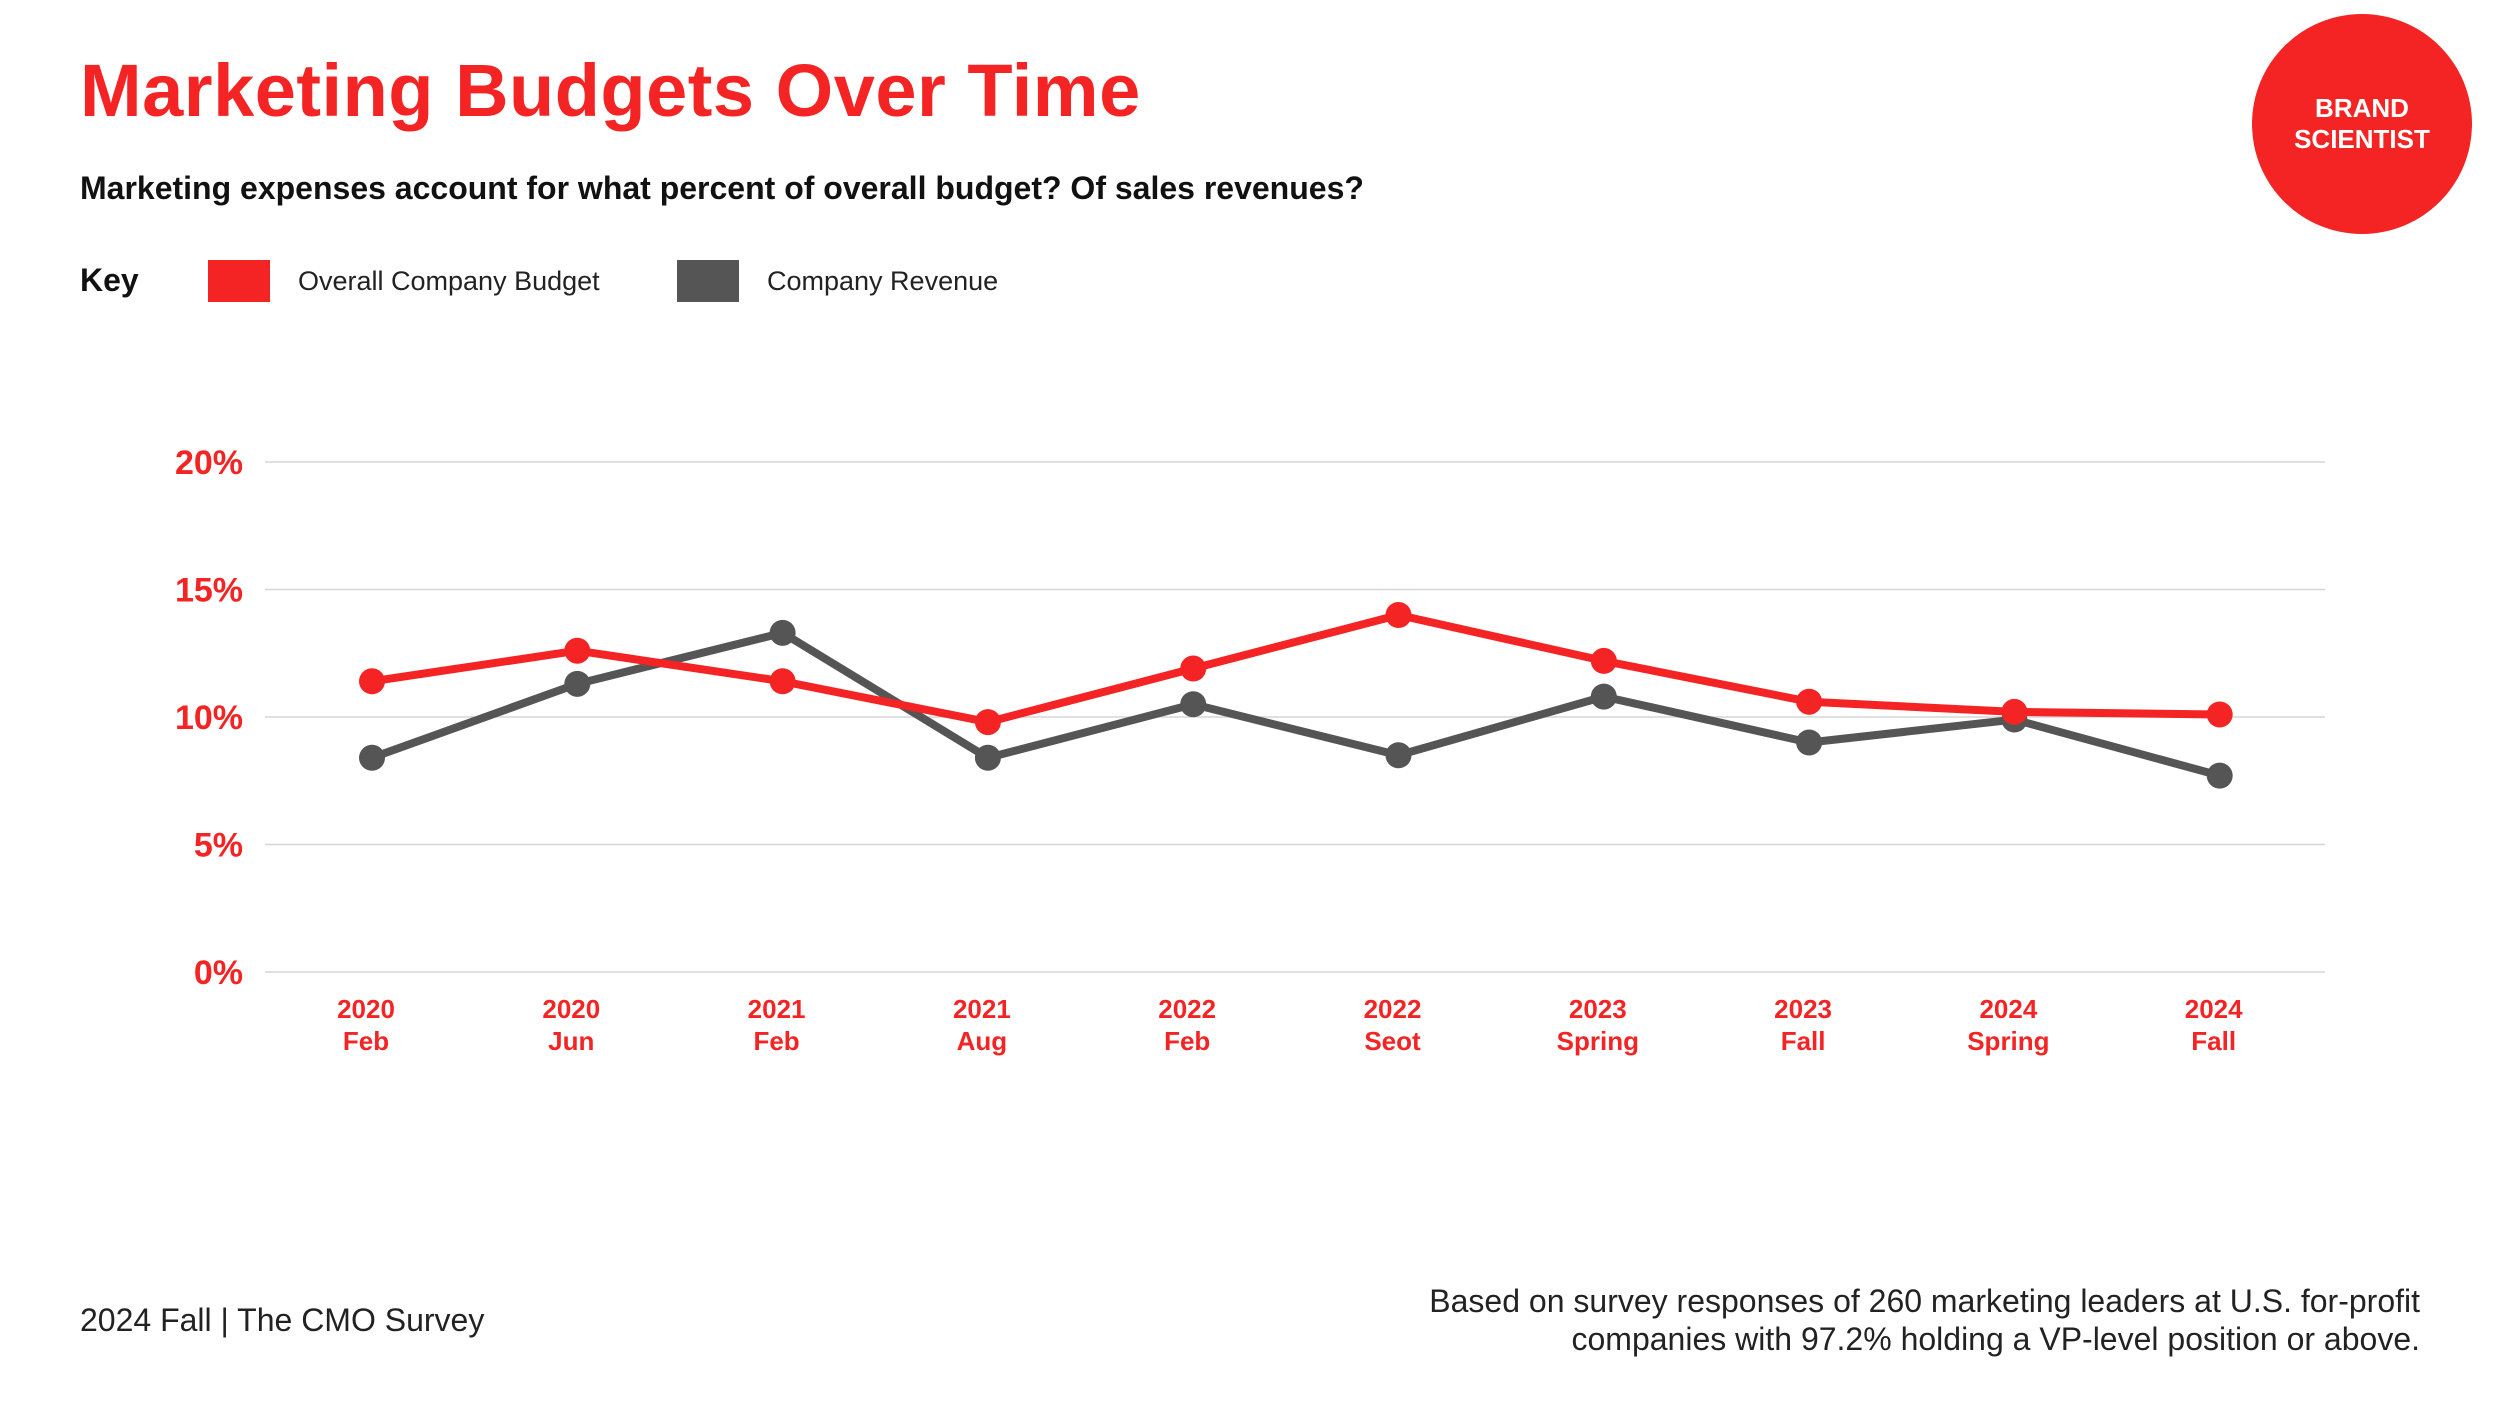 This screenshot has width=2500, height=1406. I want to click on y-tick-label: 15%, so click(209, 591).